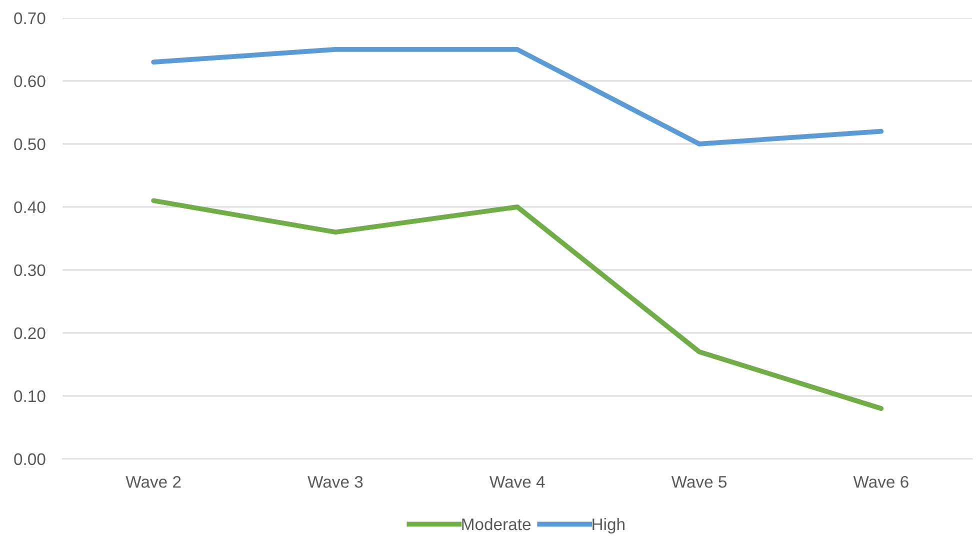 This screenshot has height=545, width=978. What do you see at coordinates (153, 482) in the screenshot?
I see `x-tick-label: Wave 2` at bounding box center [153, 482].